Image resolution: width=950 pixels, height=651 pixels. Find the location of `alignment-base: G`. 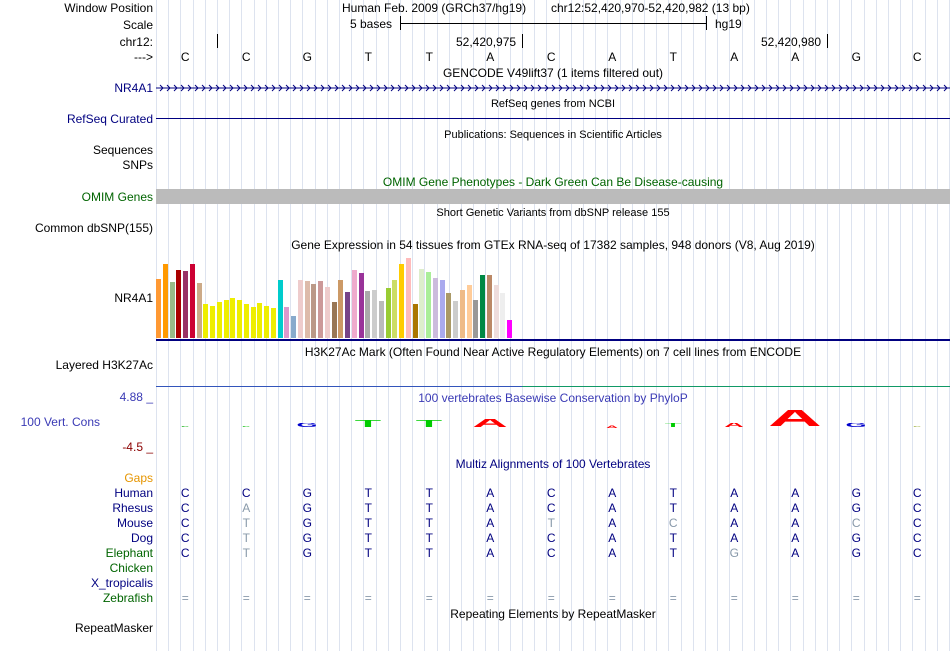

alignment-base: G is located at coordinates (307, 508).